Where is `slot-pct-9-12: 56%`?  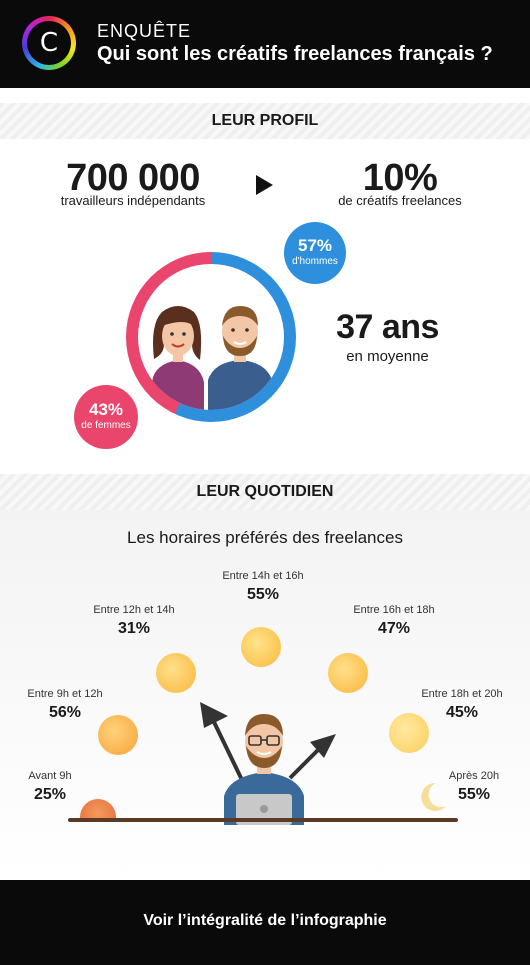 slot-pct-9-12: 56% is located at coordinates (65, 712).